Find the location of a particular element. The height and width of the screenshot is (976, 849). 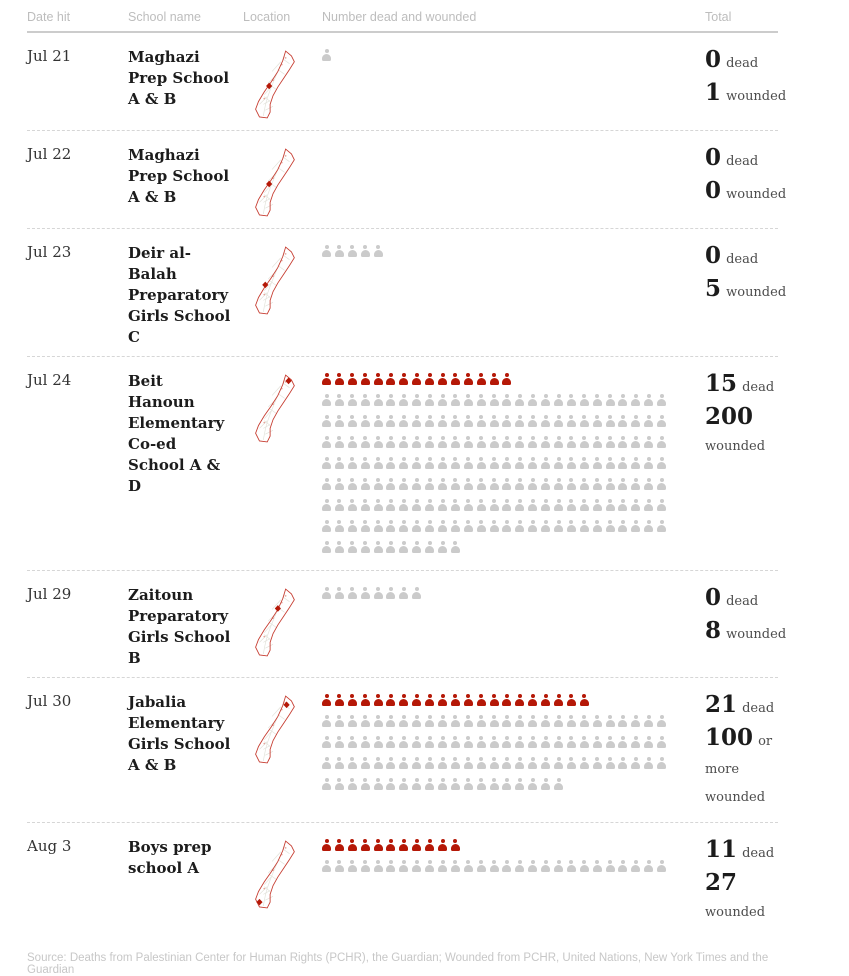

wounded-total-line: 27 wounded is located at coordinates (751, 898).